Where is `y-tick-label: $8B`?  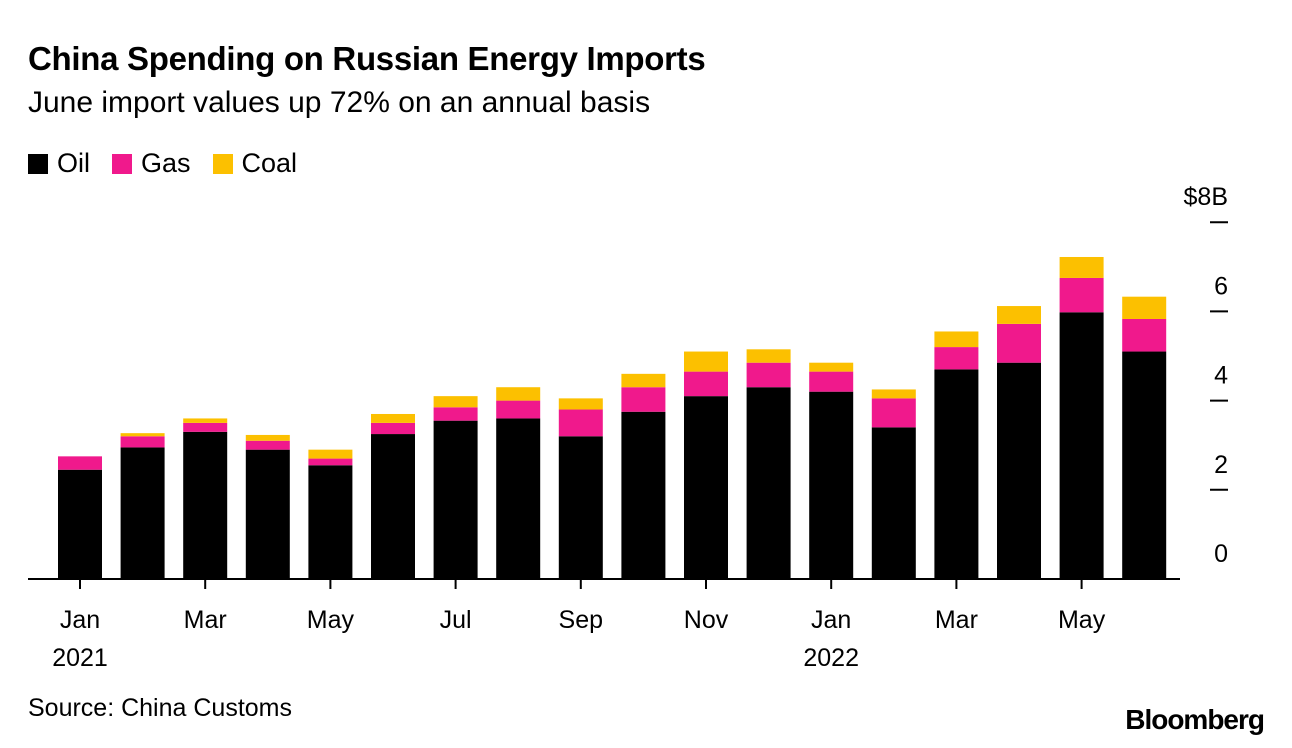 y-tick-label: $8B is located at coordinates (1206, 197).